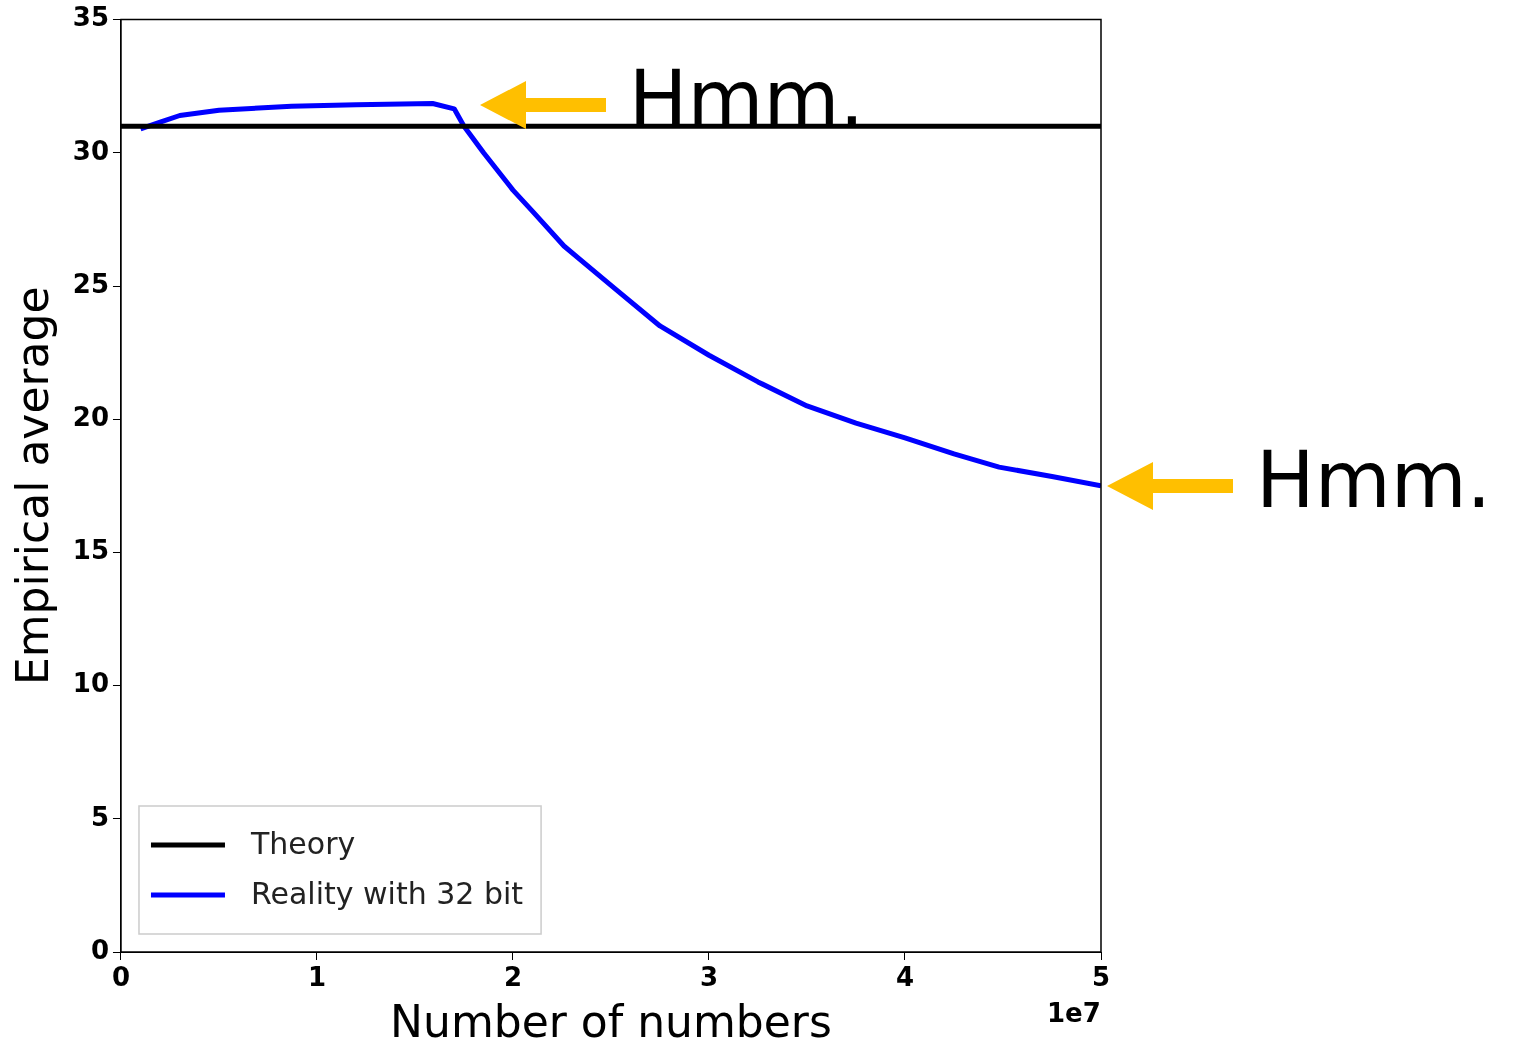  I want to click on y-tick-label: 10, so click(90, 683).